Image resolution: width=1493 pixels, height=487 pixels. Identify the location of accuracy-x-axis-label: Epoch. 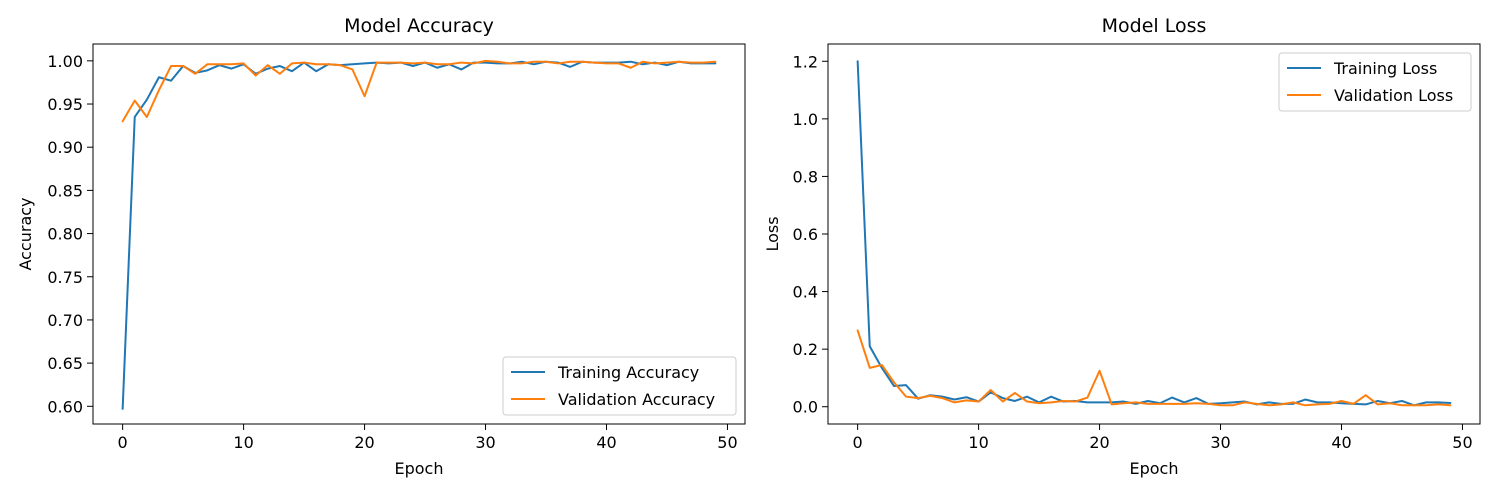
(419, 468).